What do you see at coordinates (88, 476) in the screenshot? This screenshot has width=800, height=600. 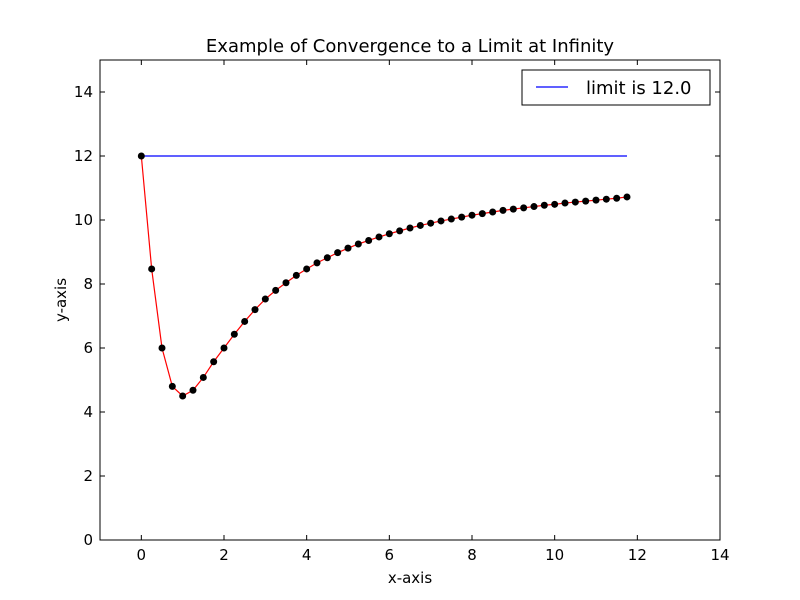 I see `y-tick-label: 2` at bounding box center [88, 476].